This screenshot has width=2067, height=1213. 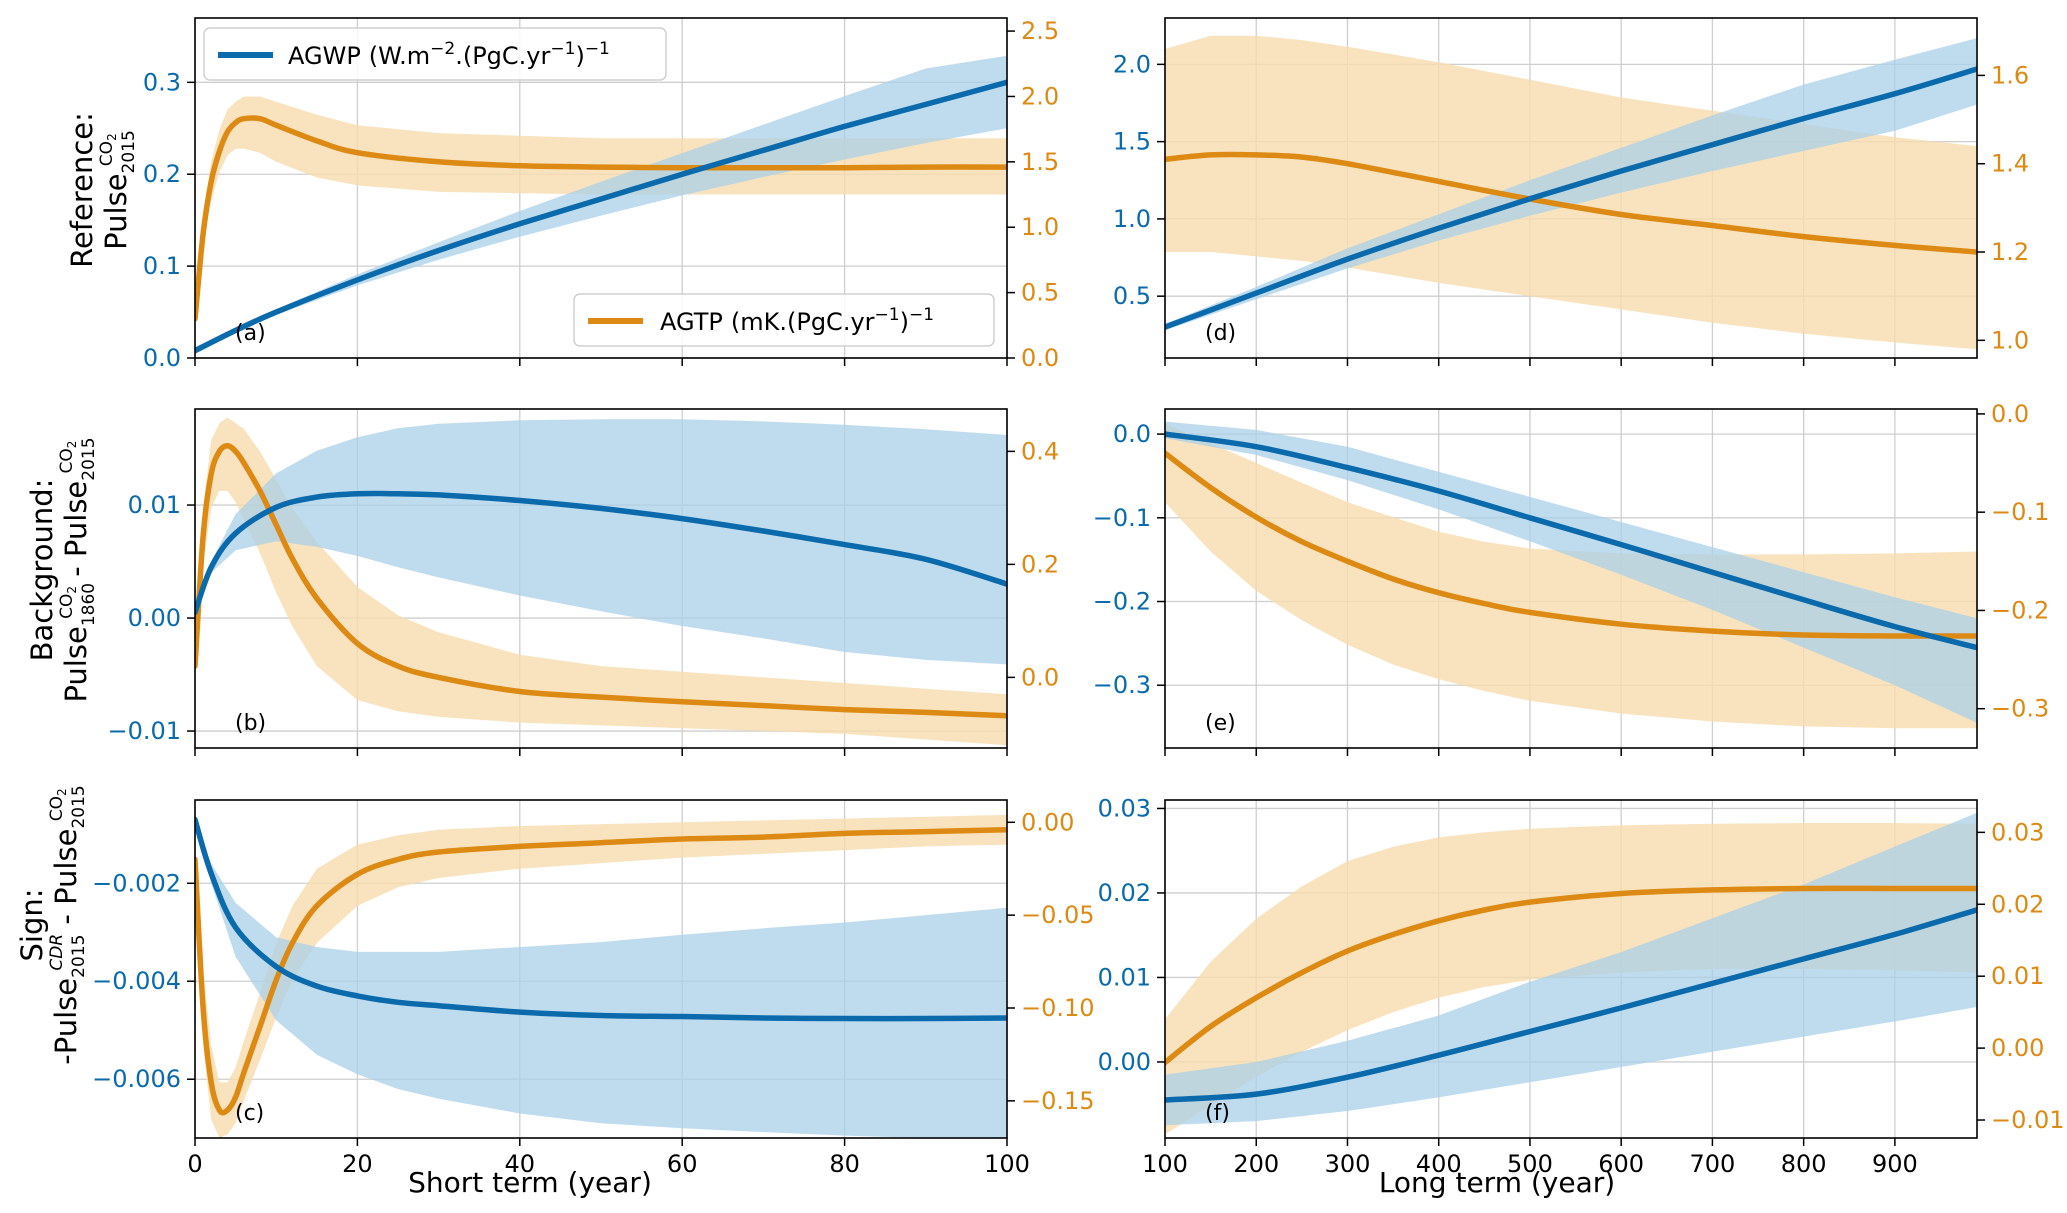 I want to click on x-tick-label: 500, so click(x=1530, y=1164).